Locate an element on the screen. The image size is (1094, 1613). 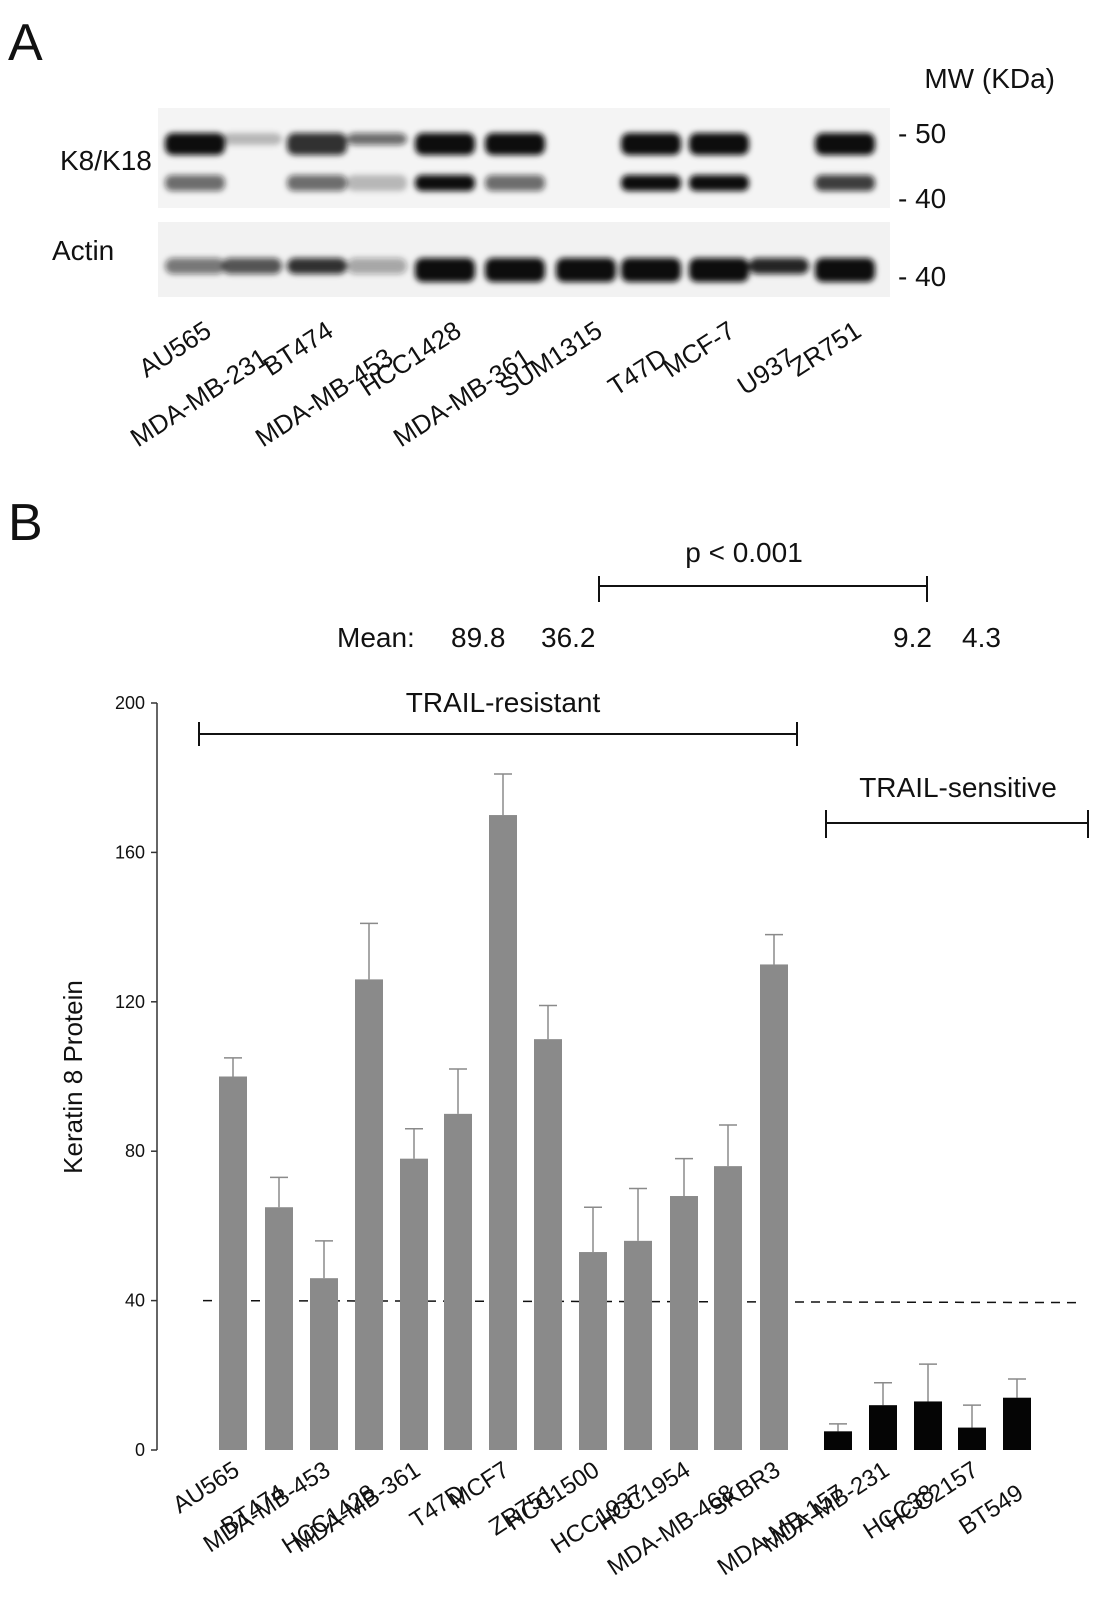
mw-header: MW (KDa) is located at coordinates (989, 78).